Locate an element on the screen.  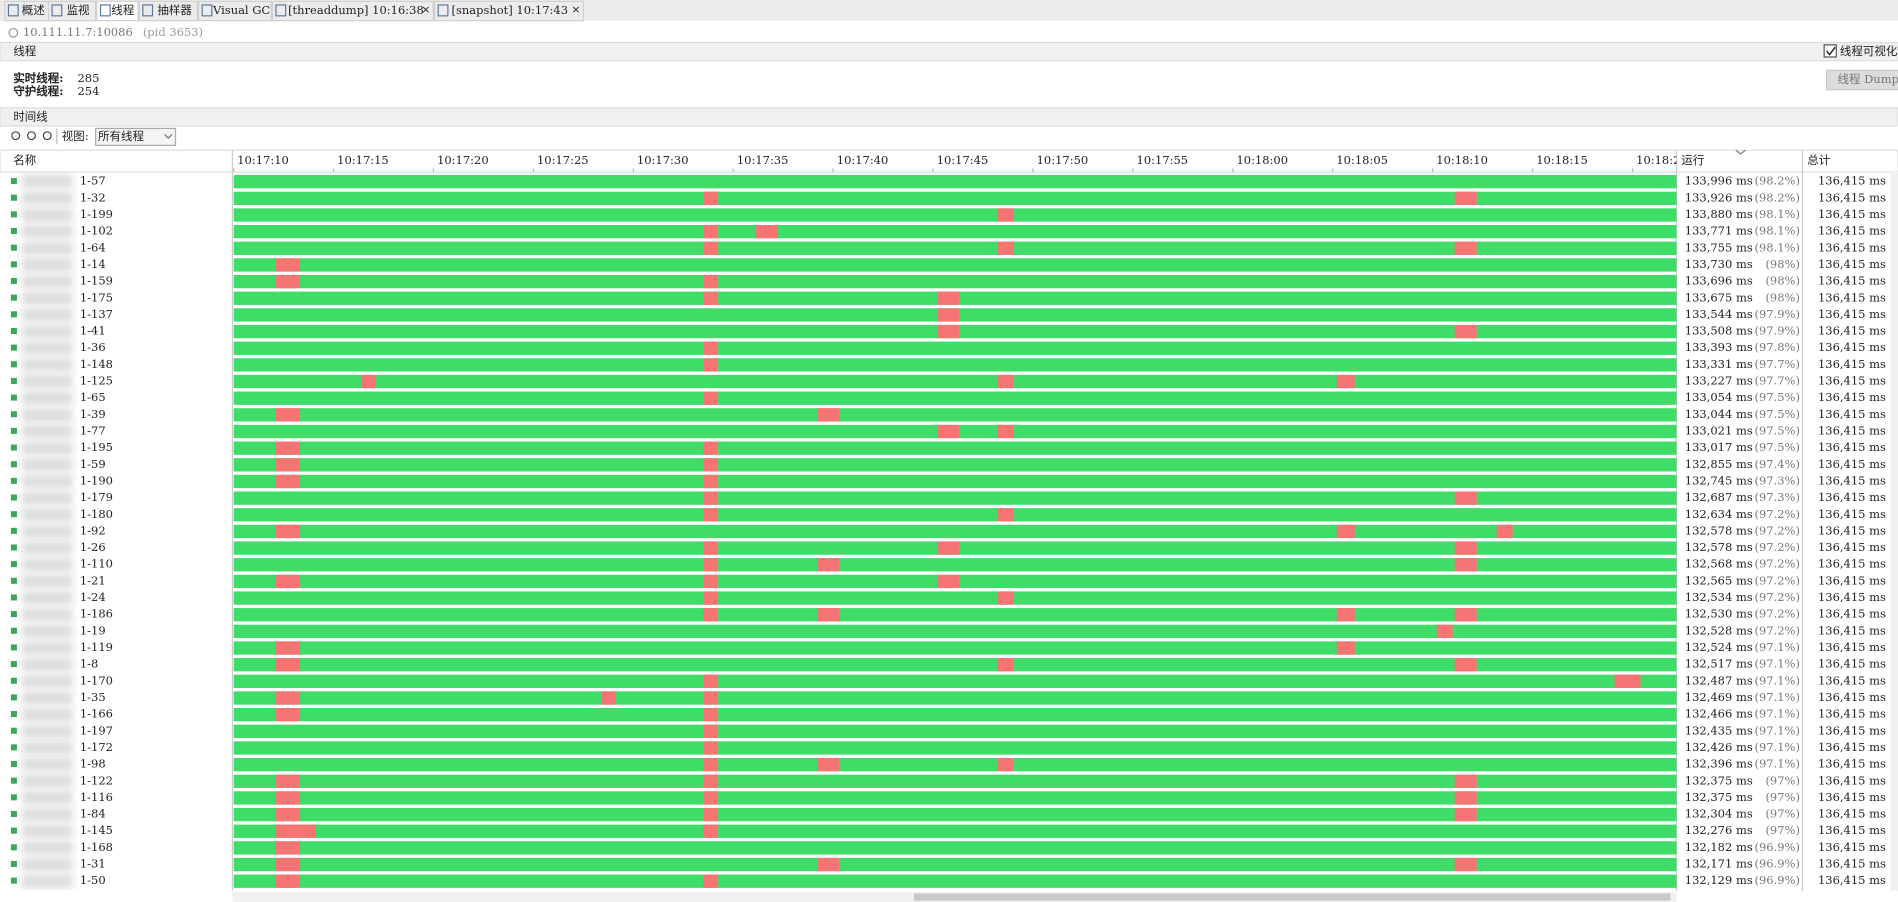
thread-row: 1-179 132,687 ms (97.3%) 136,415 ms is located at coordinates (948, 498).